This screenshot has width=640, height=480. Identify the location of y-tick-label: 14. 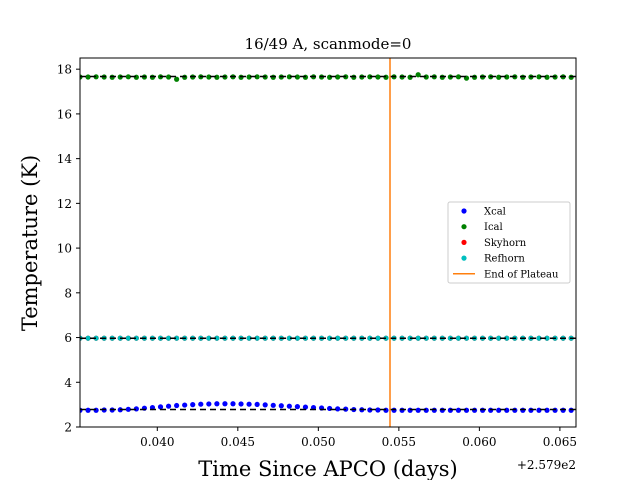
(65, 159).